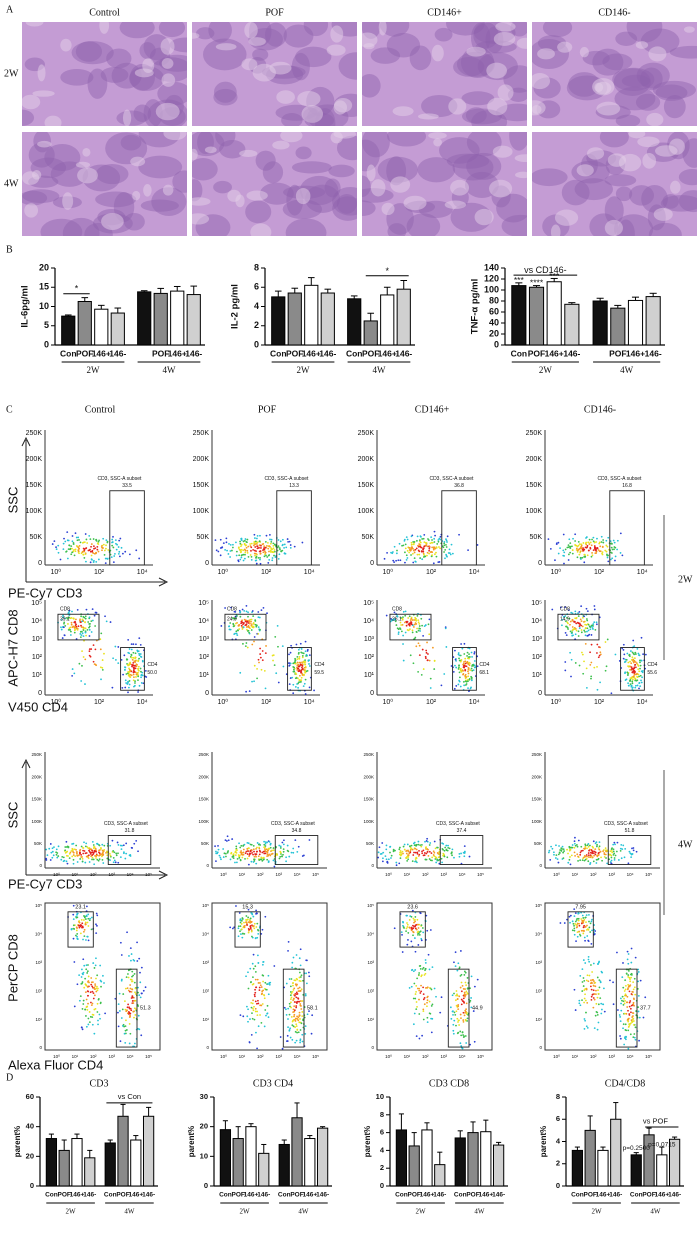 The height and width of the screenshot is (1240, 698). I want to click on y-tick-label: 10², so click(38, 990).